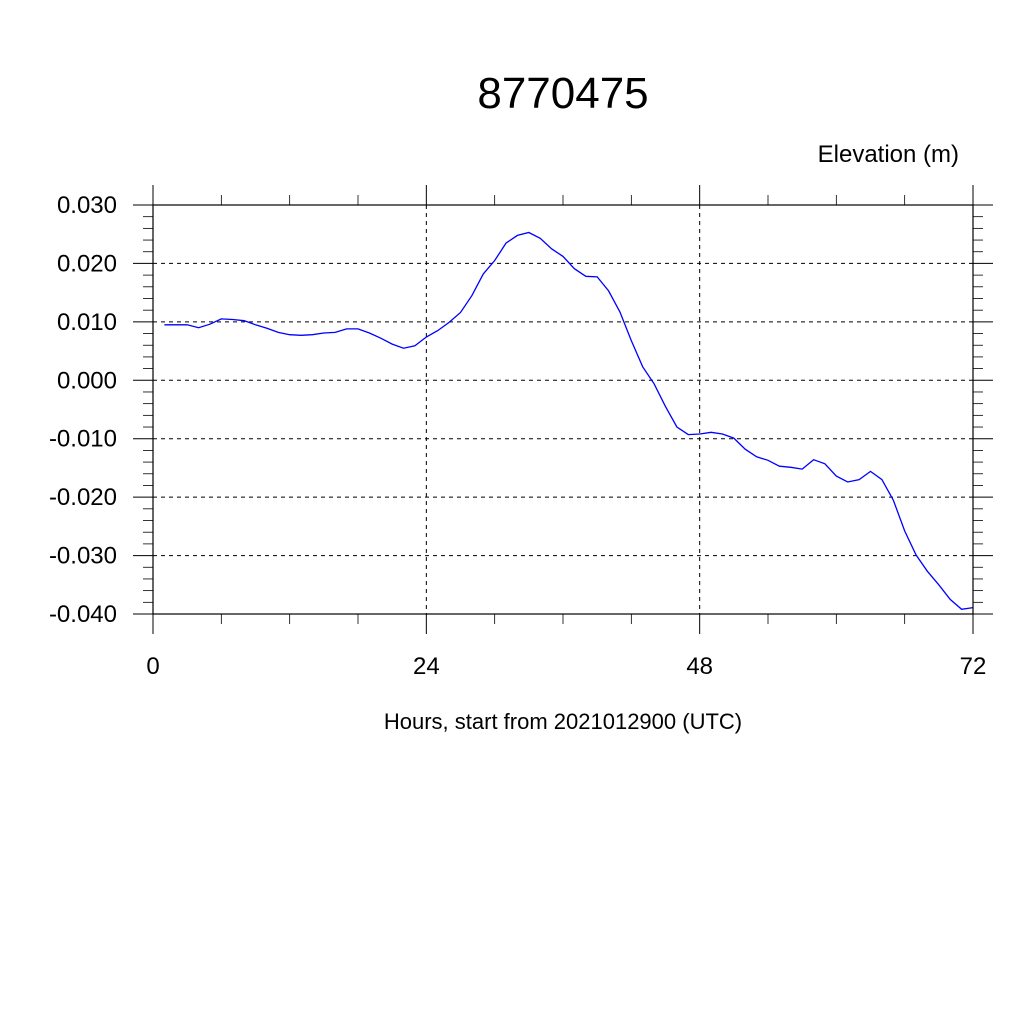 Image resolution: width=1024 pixels, height=1024 pixels. What do you see at coordinates (888, 154) in the screenshot?
I see `y-axis-label: Elevation (m)` at bounding box center [888, 154].